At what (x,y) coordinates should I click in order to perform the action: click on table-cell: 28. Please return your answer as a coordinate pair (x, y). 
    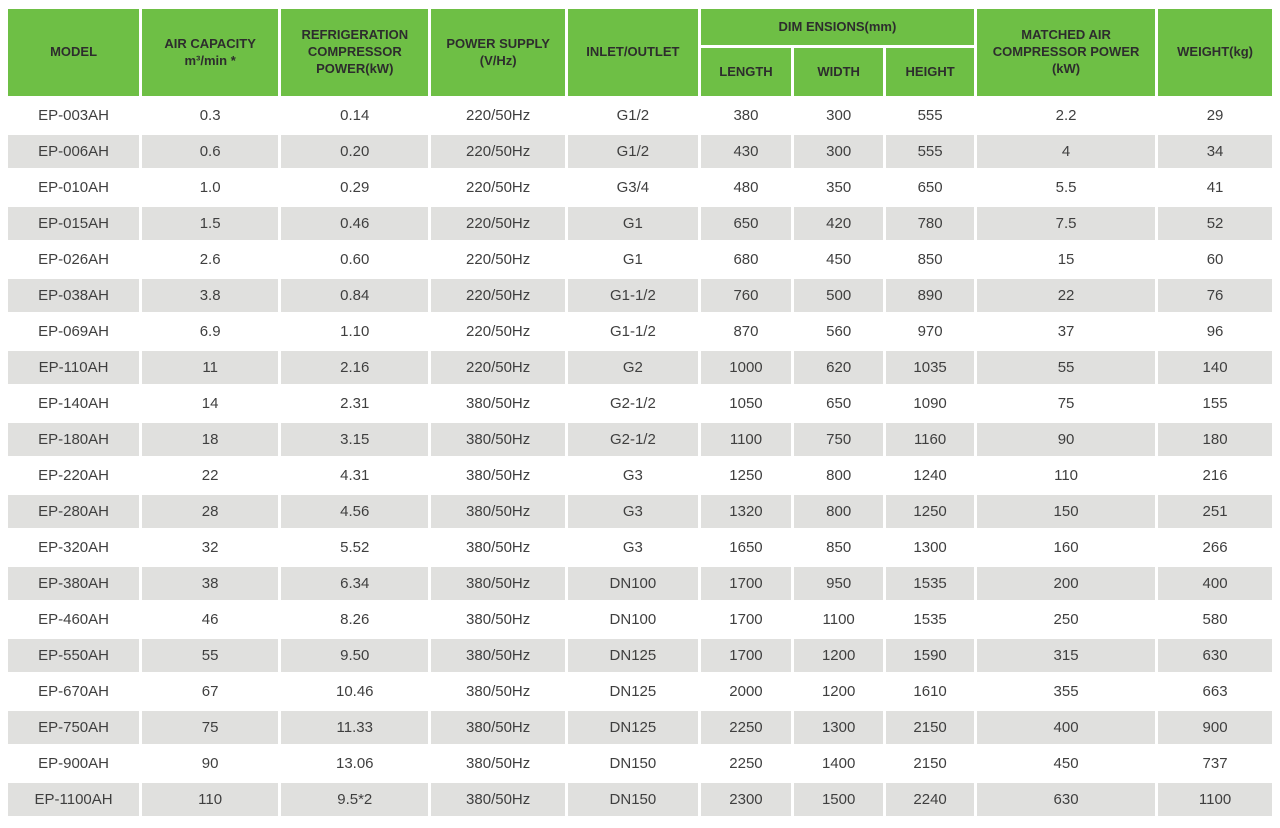
    Looking at the image, I should click on (210, 511).